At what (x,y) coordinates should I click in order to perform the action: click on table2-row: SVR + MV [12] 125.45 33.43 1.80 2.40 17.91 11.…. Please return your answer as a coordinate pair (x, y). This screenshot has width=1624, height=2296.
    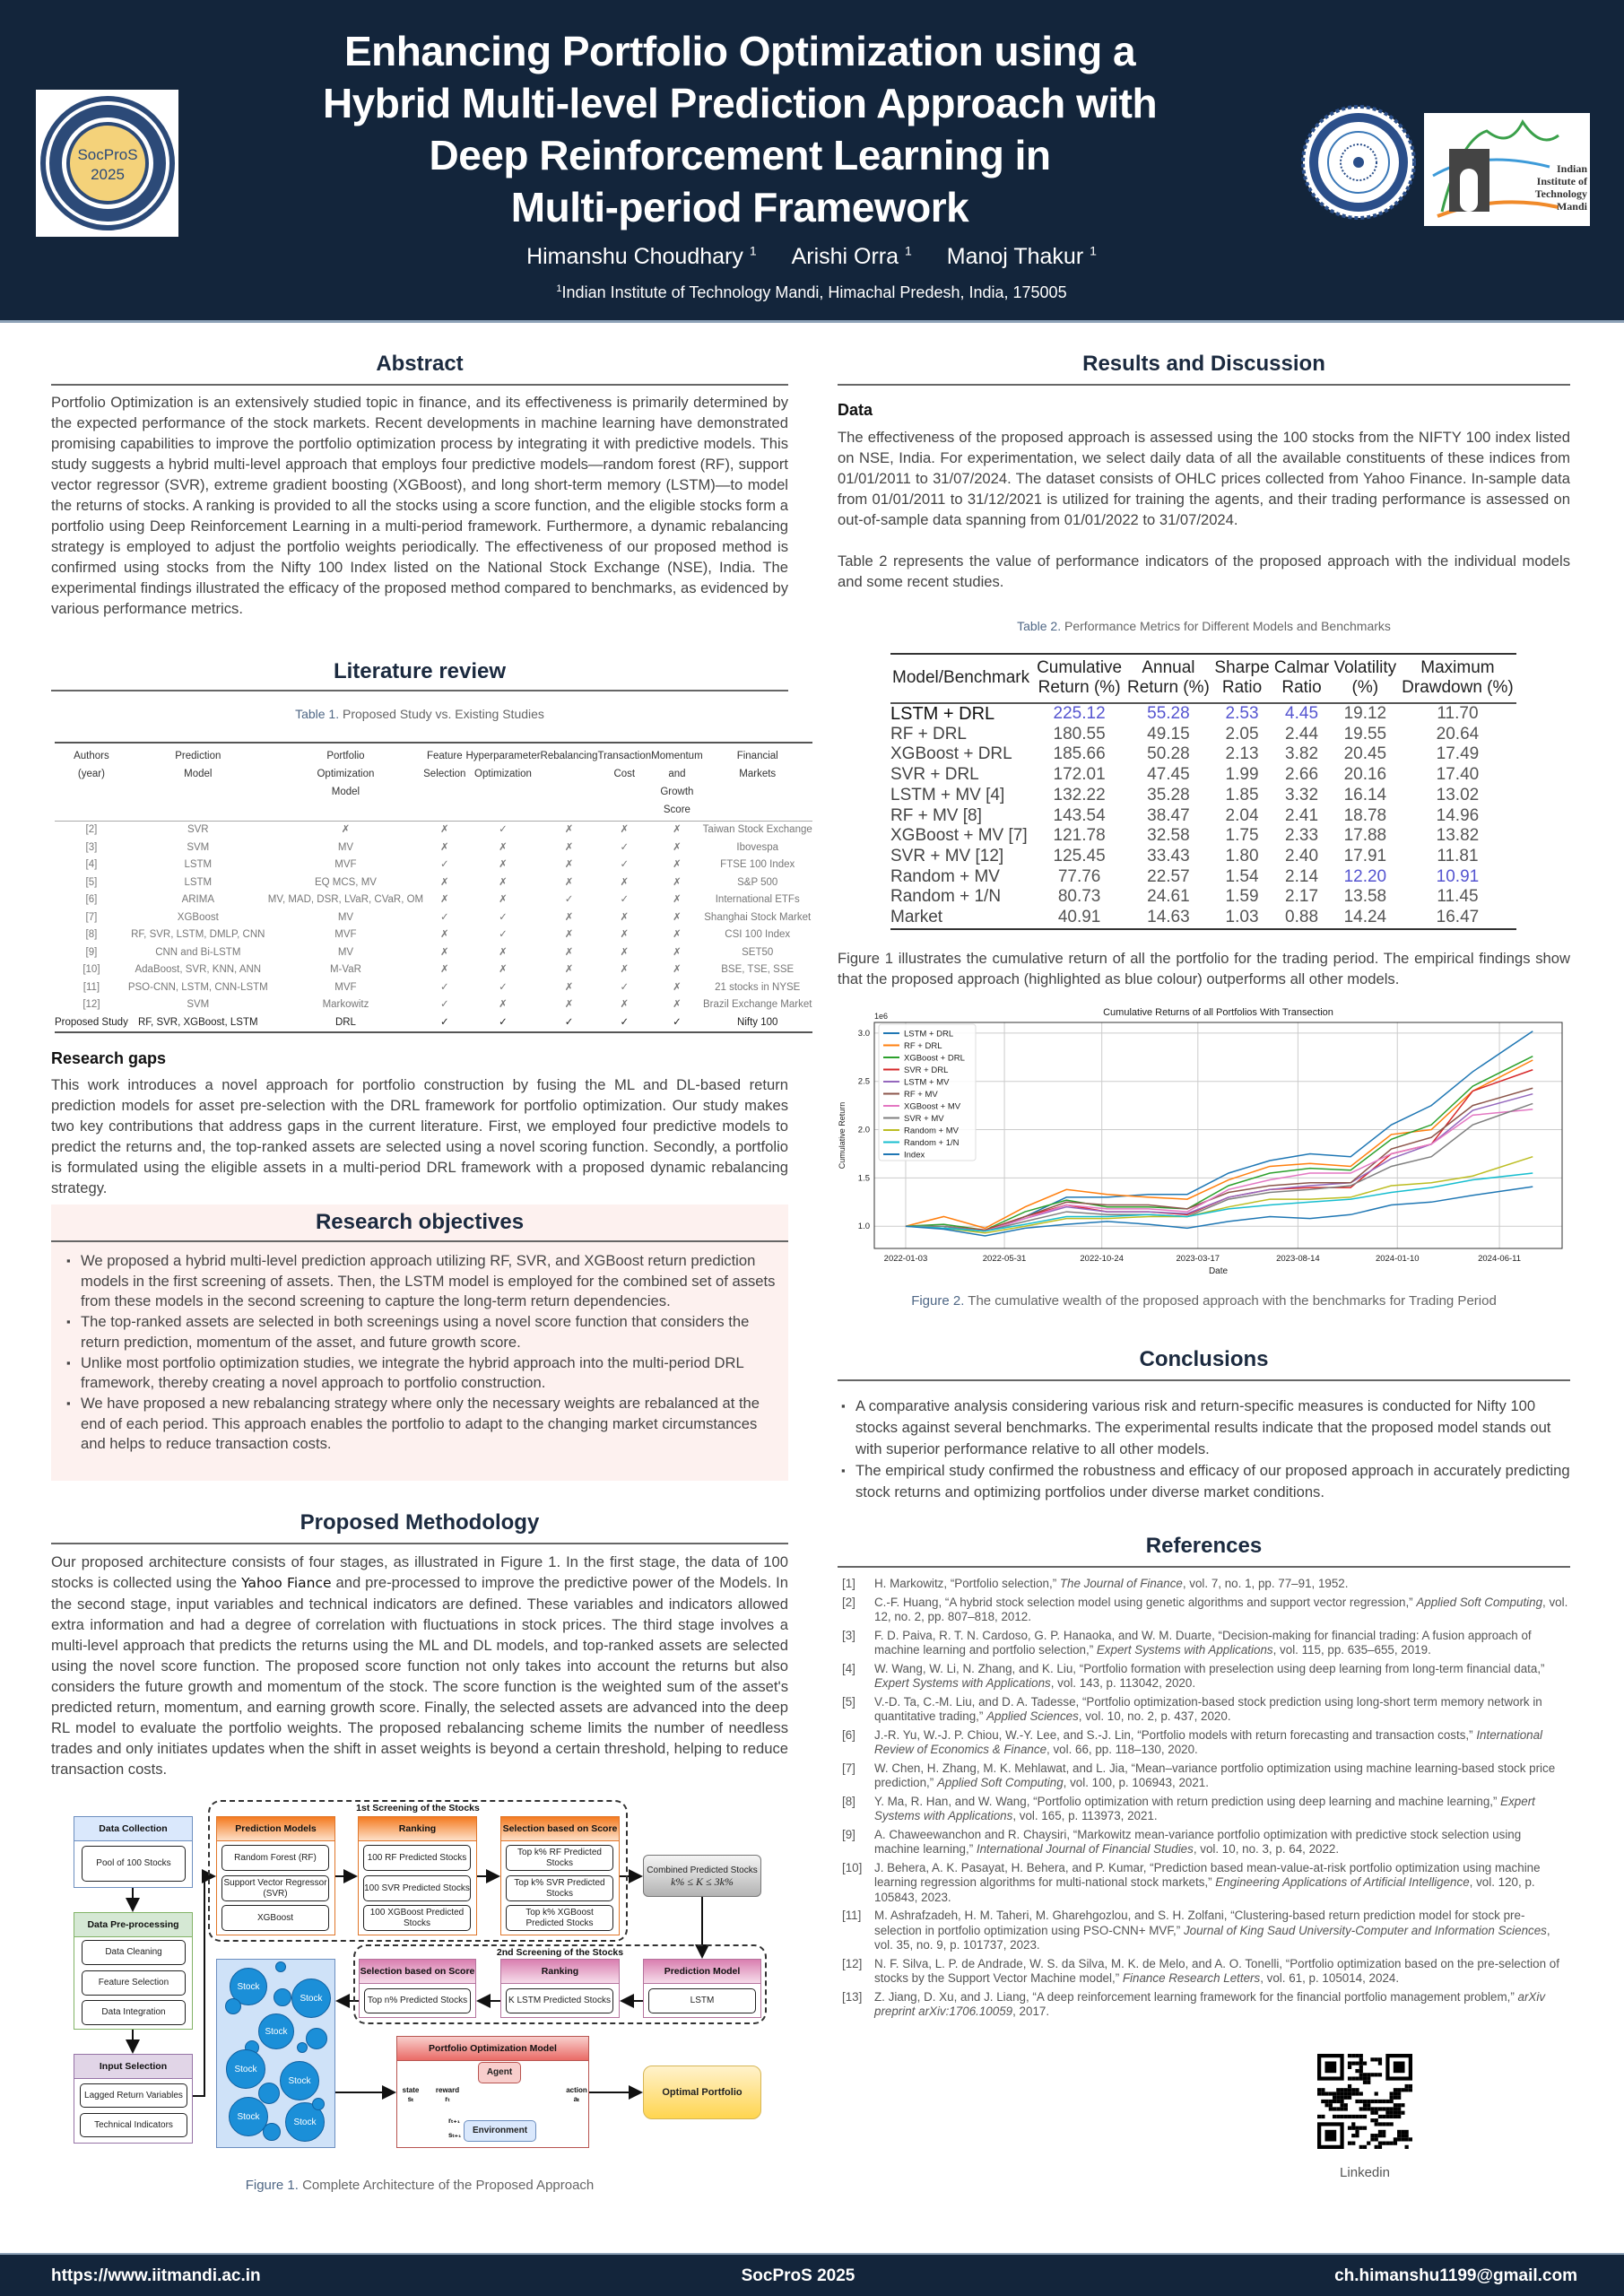
    Looking at the image, I should click on (1203, 857).